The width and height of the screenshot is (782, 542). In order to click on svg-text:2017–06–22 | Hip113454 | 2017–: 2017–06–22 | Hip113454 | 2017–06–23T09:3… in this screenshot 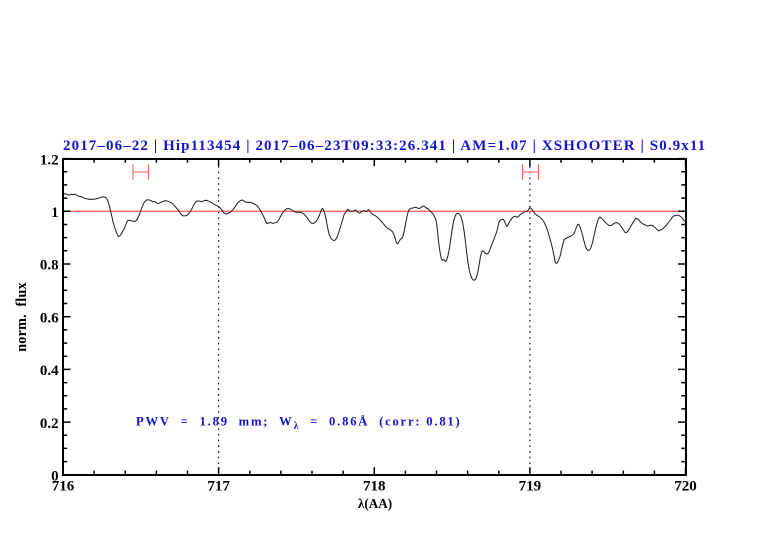, I will do `click(384, 146)`.